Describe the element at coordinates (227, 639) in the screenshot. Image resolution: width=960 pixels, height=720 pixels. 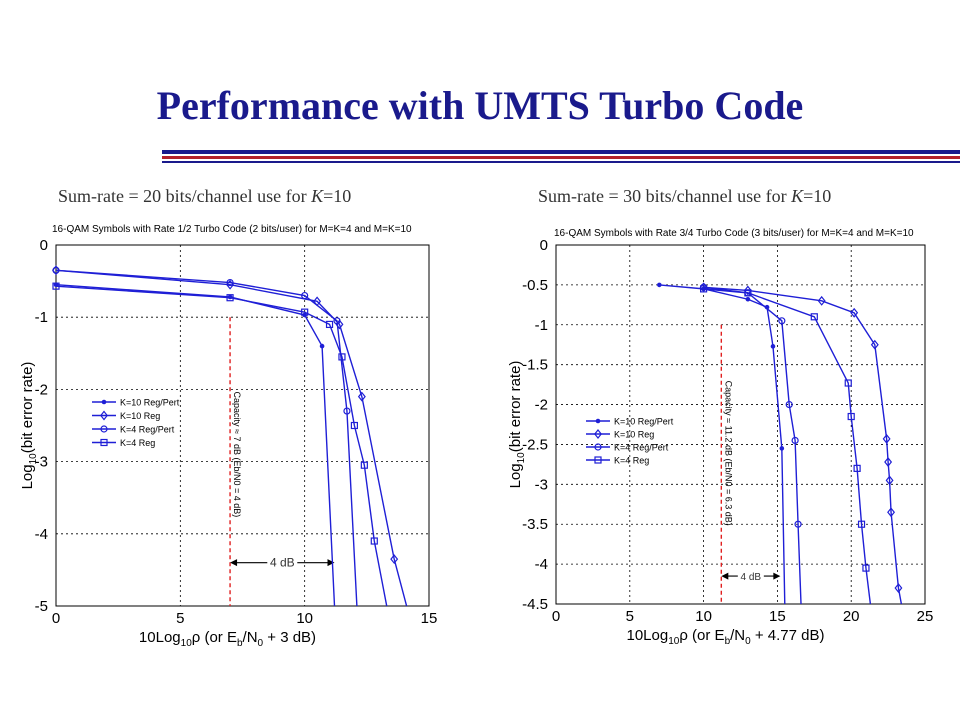
I see `x-axis-label: 10Log10ρ (or Eb/N0 + 3 dB)` at that location.